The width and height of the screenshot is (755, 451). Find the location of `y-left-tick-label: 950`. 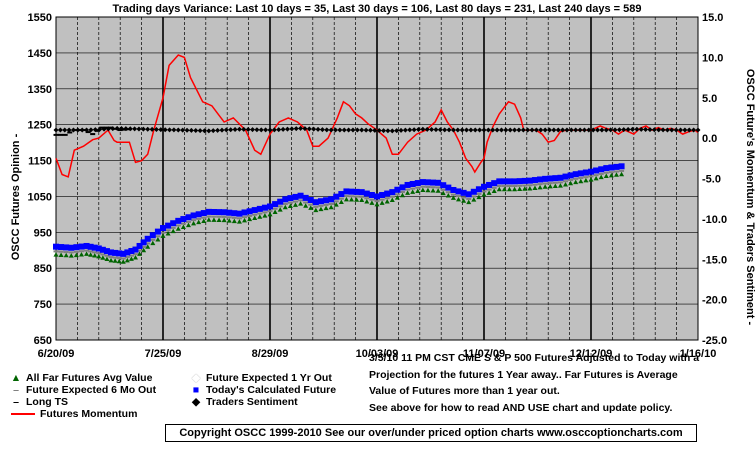

y-left-tick-label: 950 is located at coordinates (43, 233).